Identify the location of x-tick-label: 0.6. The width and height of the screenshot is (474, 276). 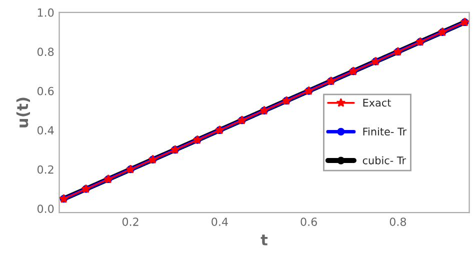
(308, 222).